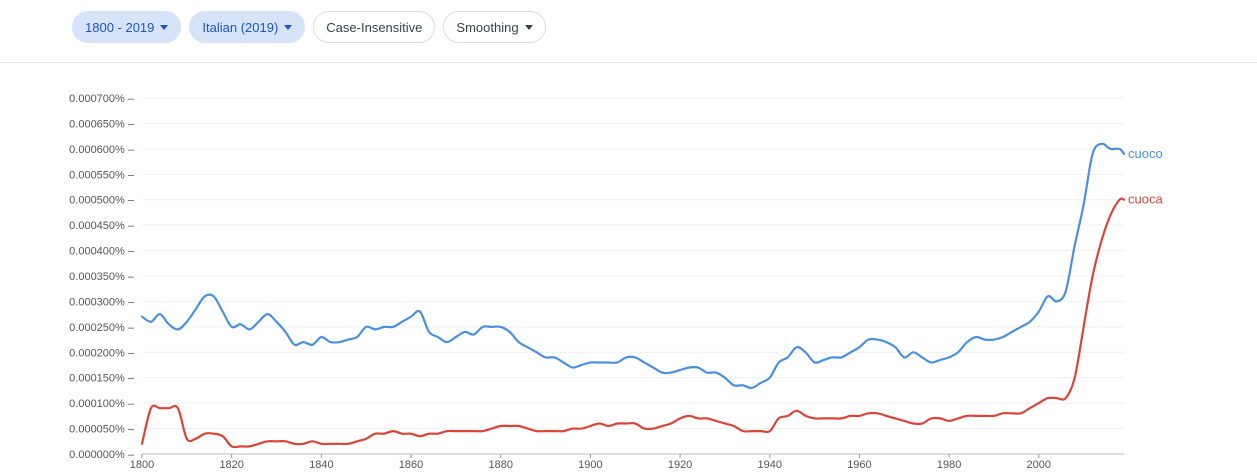 The image size is (1257, 474). I want to click on y-tick-label: 0.000150% –, so click(102, 379).